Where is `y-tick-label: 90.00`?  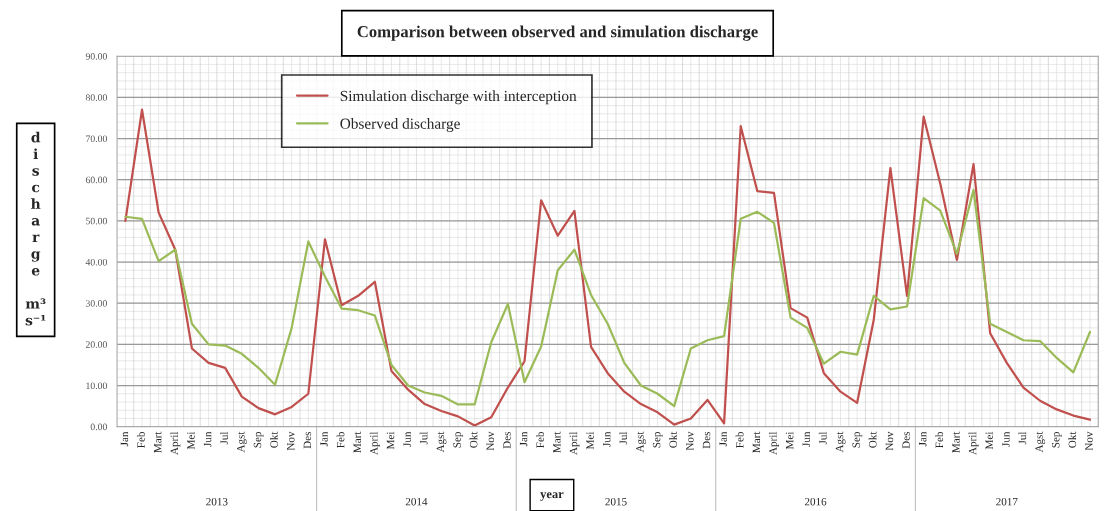 y-tick-label: 90.00 is located at coordinates (96, 56).